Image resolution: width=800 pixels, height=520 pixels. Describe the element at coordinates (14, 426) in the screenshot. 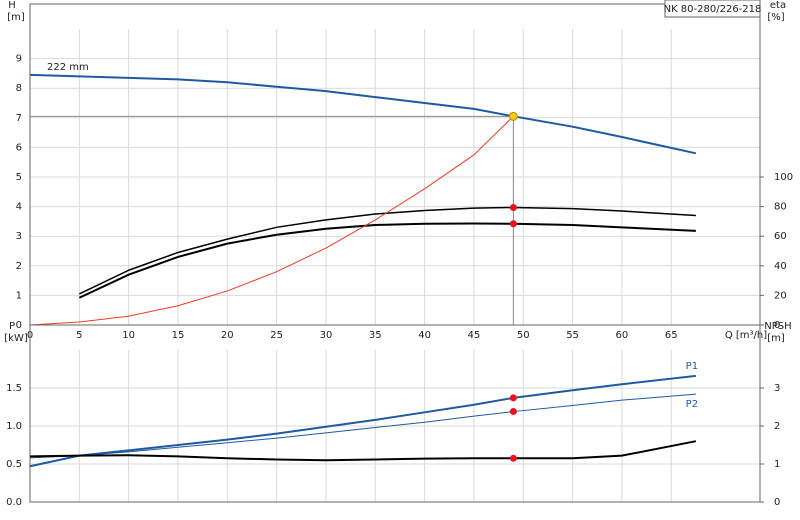

I see `y-tick-label: 1.0` at that location.